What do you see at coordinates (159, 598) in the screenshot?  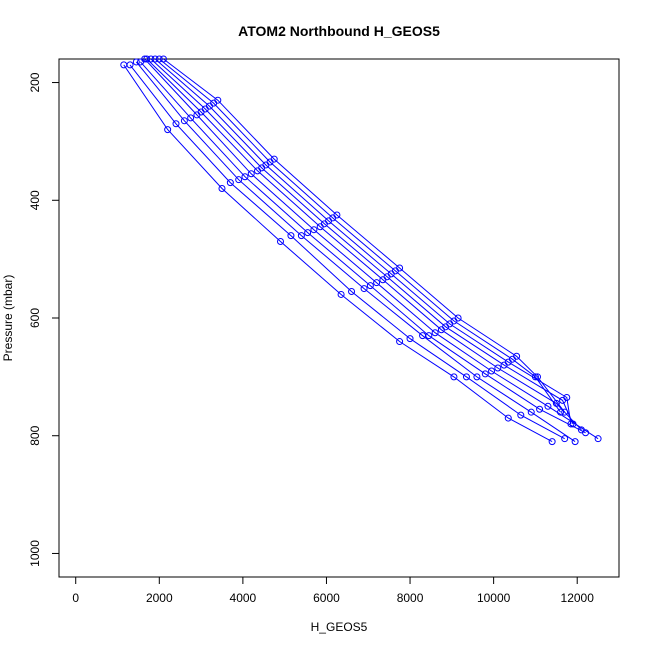 I see `x-tick-label: 2000` at bounding box center [159, 598].